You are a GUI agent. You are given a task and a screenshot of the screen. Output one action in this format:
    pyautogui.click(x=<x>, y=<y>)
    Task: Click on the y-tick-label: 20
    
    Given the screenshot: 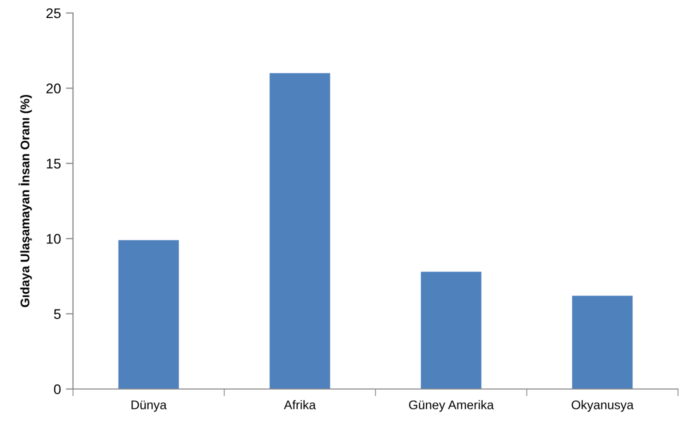 What is the action you would take?
    pyautogui.click(x=53, y=89)
    